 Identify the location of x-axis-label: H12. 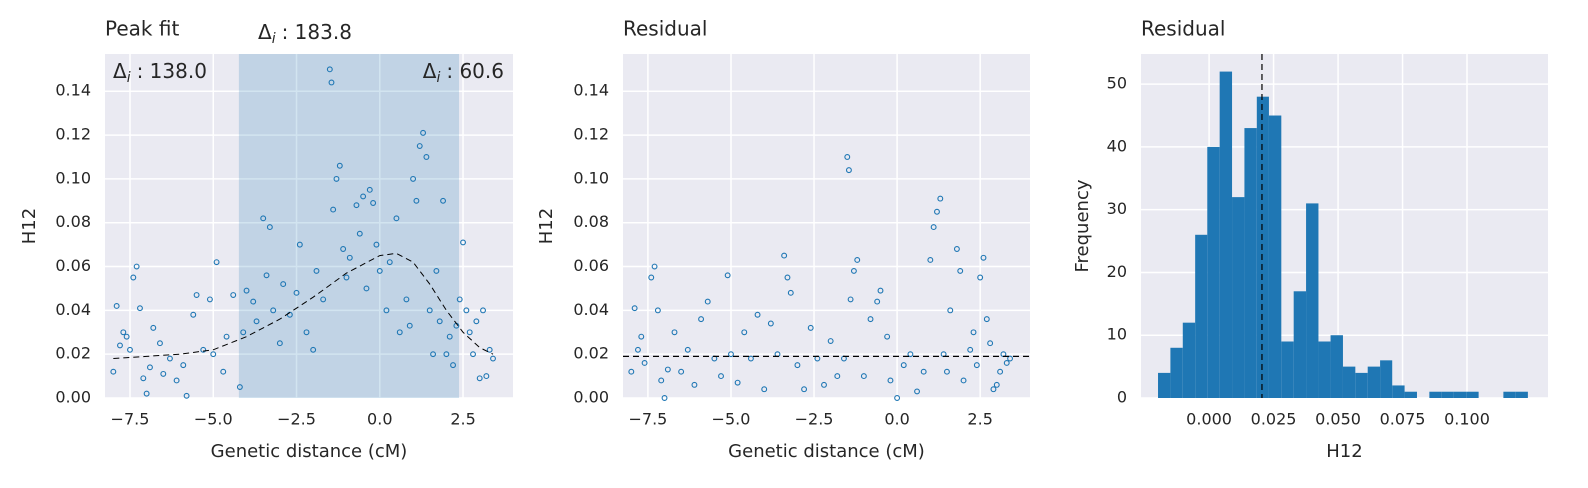
(1344, 451).